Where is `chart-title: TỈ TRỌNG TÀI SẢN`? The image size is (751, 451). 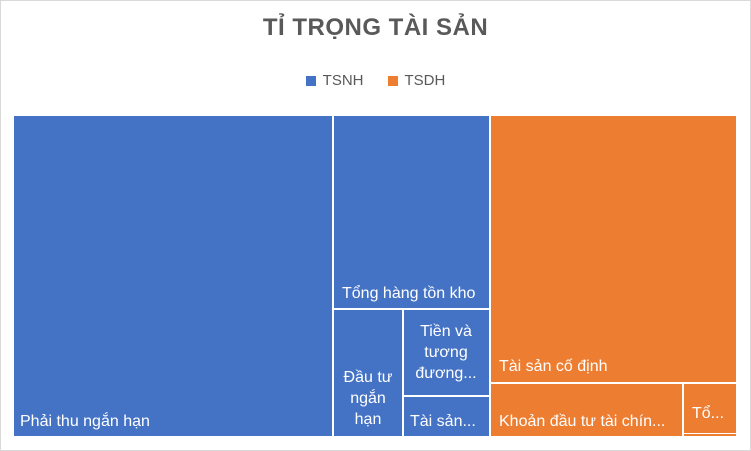 chart-title: TỈ TRỌNG TÀI SẢN is located at coordinates (375, 27).